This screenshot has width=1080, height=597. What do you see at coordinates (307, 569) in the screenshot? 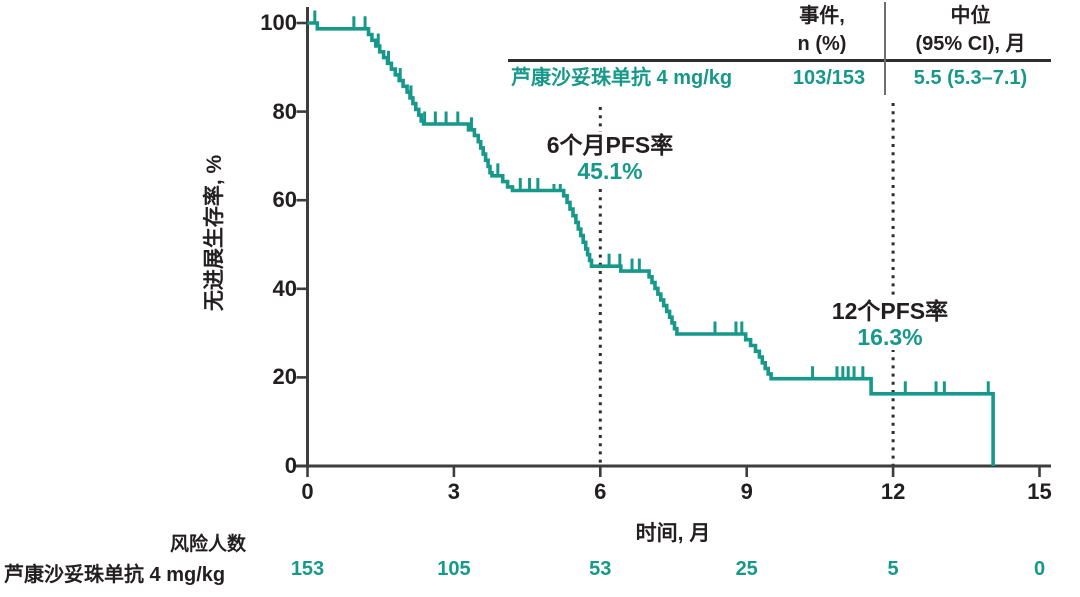
I see `risk-value-month-0: 153` at bounding box center [307, 569].